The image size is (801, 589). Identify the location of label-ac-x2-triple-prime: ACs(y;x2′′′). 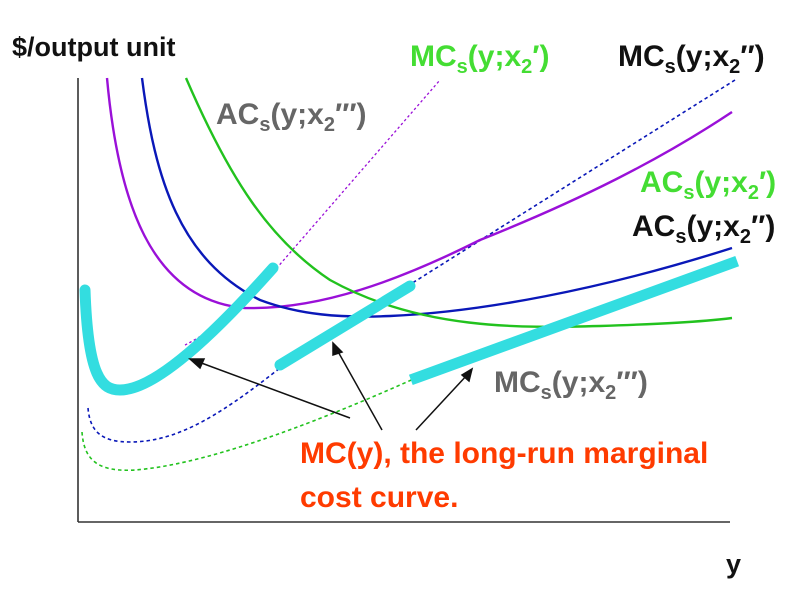
(291, 117).